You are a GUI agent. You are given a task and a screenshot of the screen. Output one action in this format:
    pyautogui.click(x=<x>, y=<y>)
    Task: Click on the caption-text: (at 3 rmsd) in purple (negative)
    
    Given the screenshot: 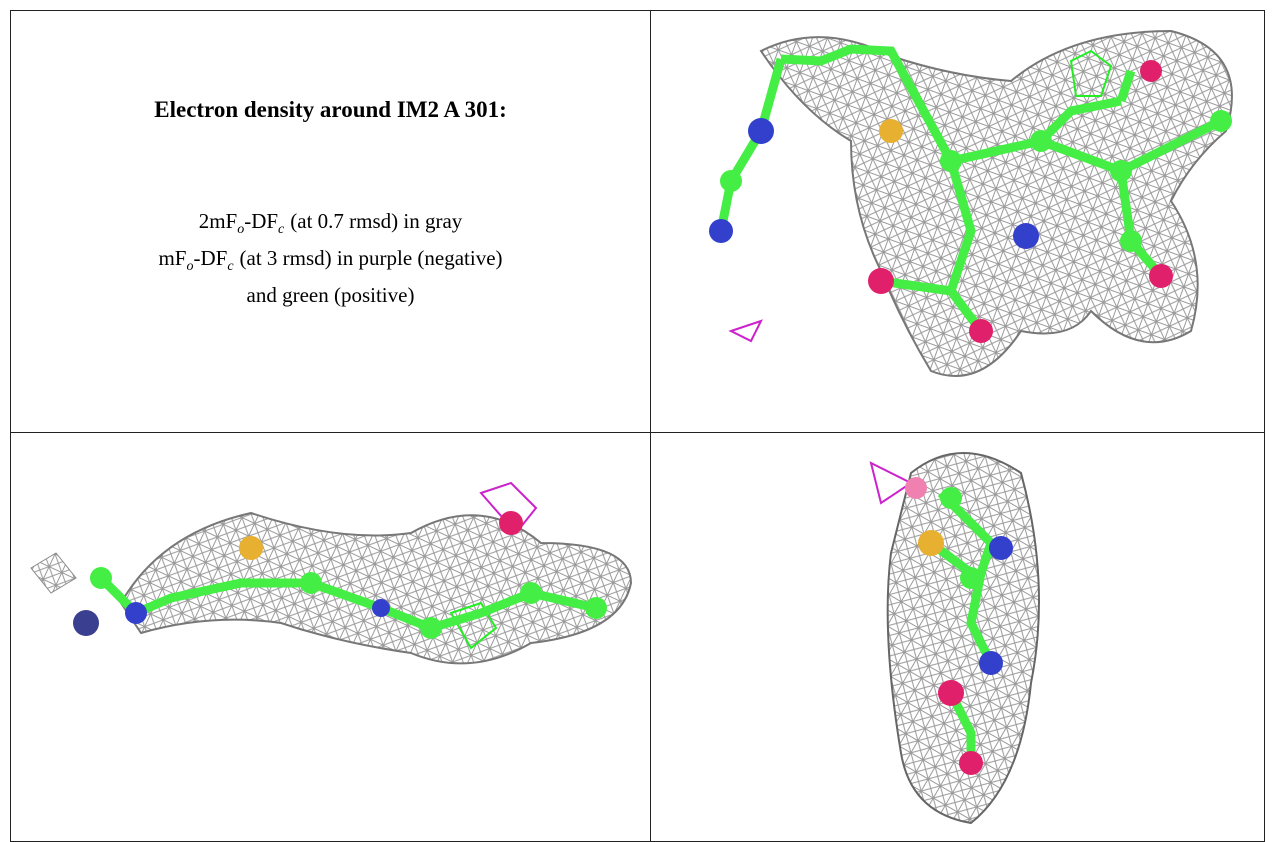 What is the action you would take?
    pyautogui.click(x=371, y=258)
    